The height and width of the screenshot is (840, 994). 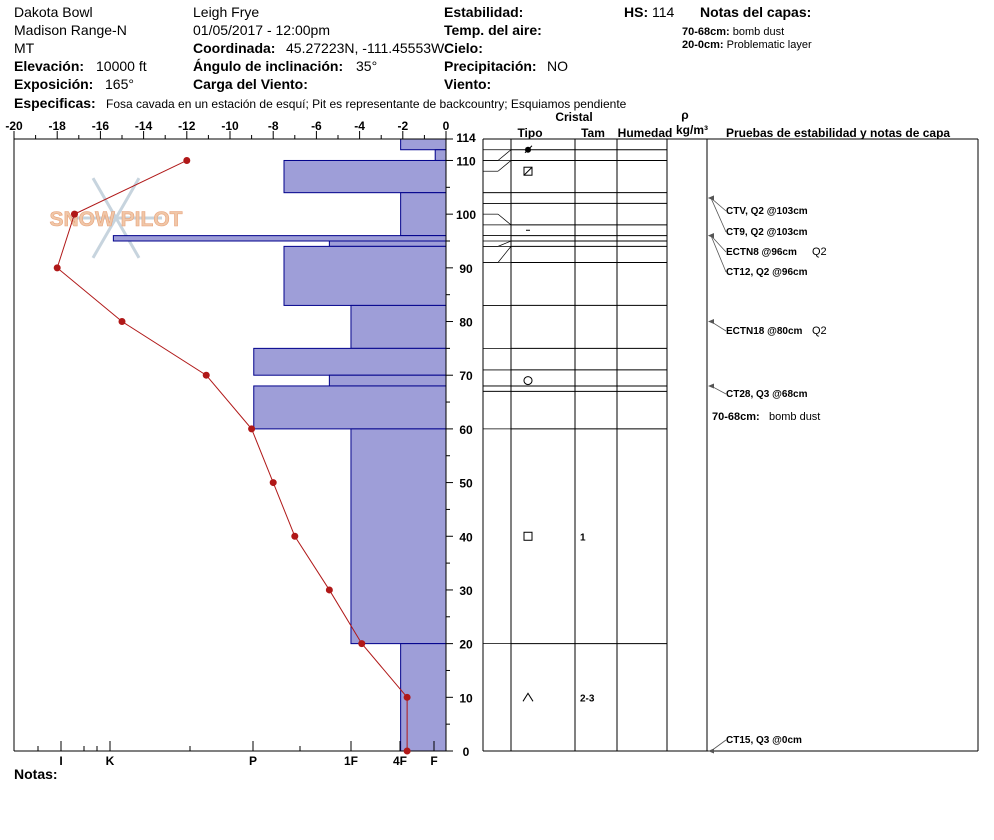 What do you see at coordinates (250, 84) in the screenshot?
I see `wind-load-label: Carga del Viento:` at bounding box center [250, 84].